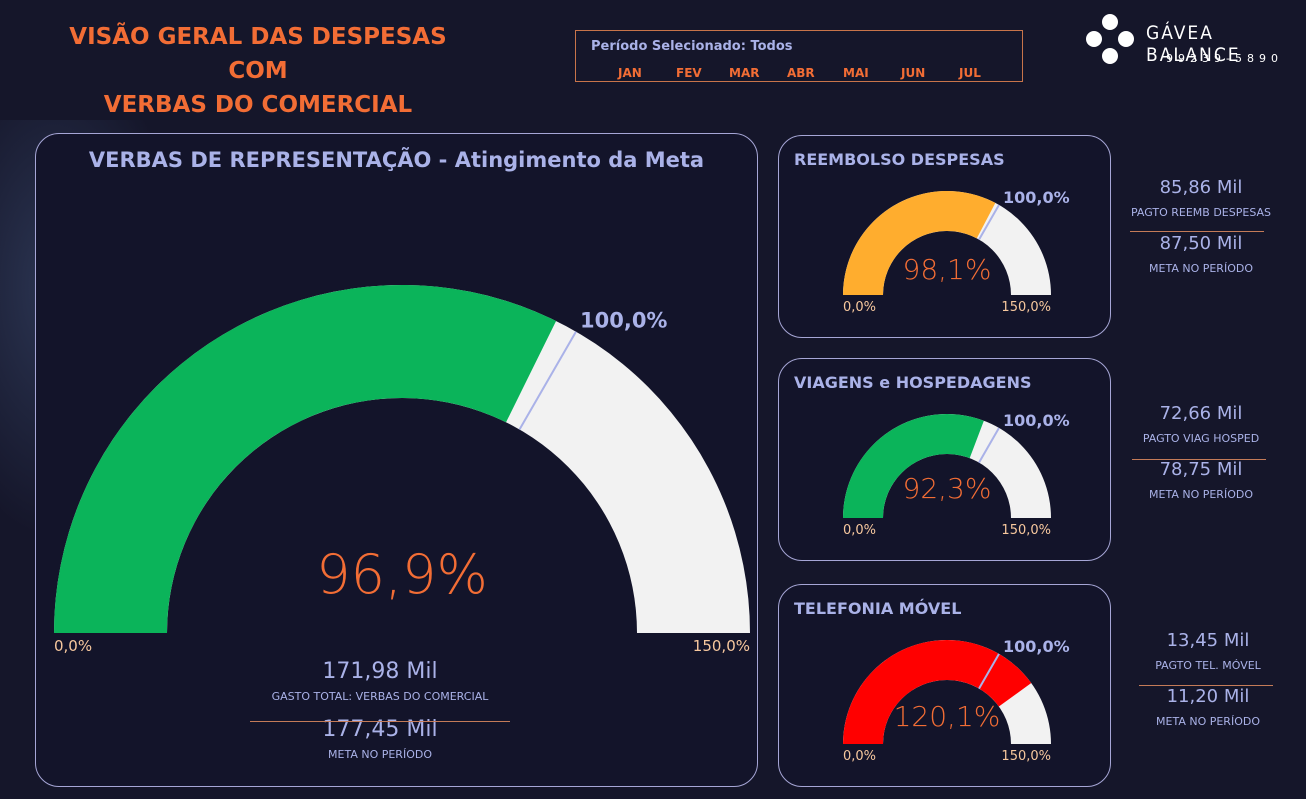 This screenshot has height=799, width=1306. What do you see at coordinates (258, 105) in the screenshot?
I see `page-title-line2: VERBAS DO COMERCIAL` at bounding box center [258, 105].